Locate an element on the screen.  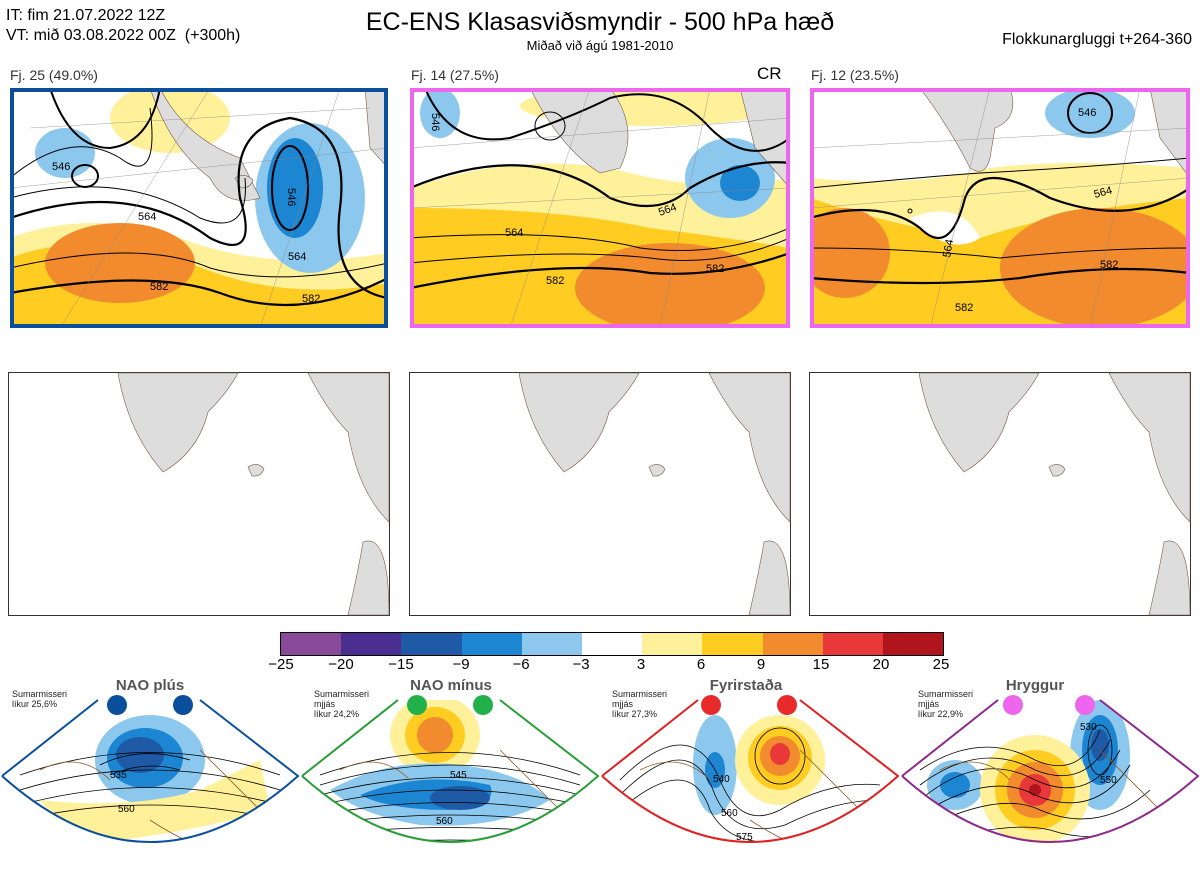
regime-name-blocking: Fyrirstaða is located at coordinates (746, 685).